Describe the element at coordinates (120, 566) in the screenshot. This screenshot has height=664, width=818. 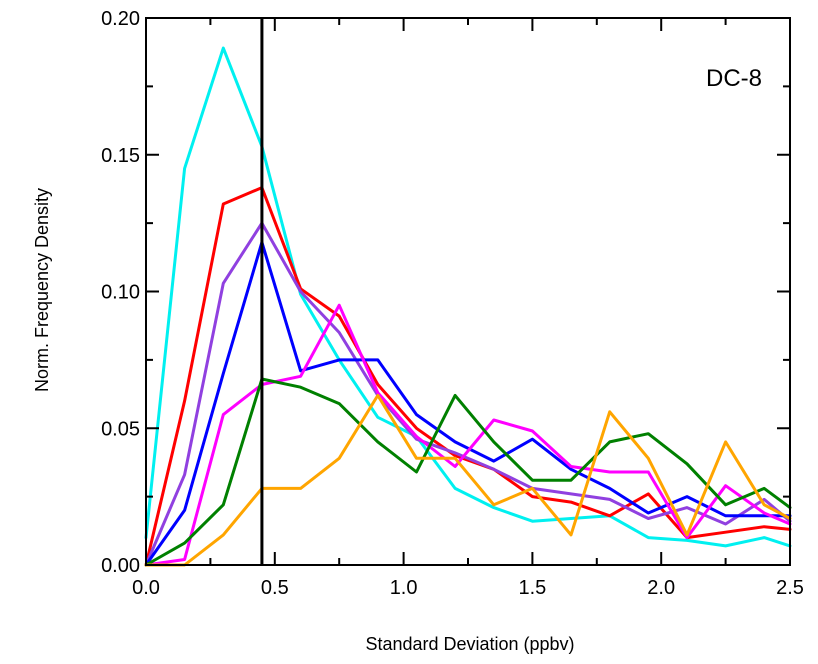
I see `y-tick-label: 0.00` at that location.